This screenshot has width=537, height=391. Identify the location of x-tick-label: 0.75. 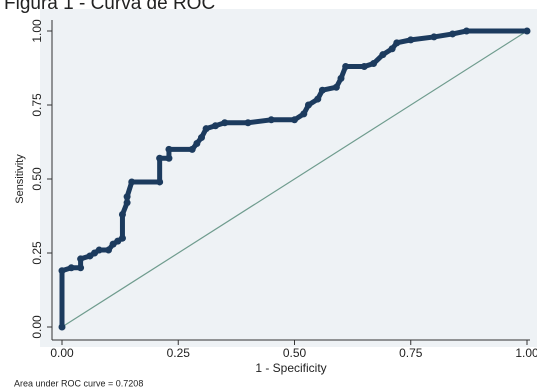
(411, 353).